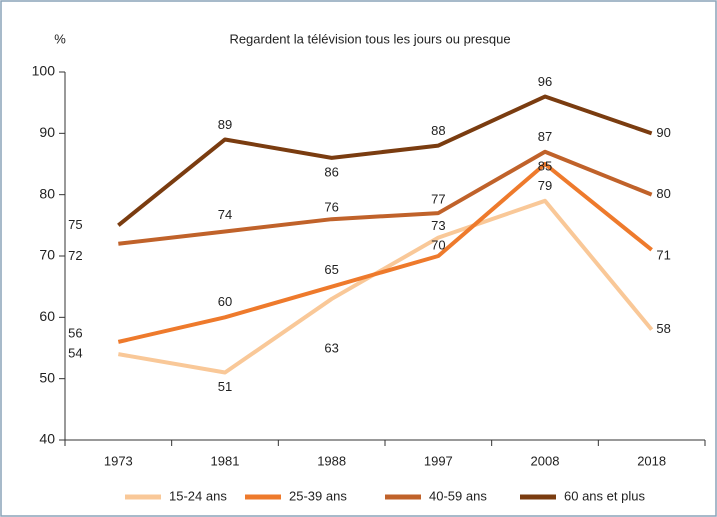 The image size is (717, 517). I want to click on data-label: 77, so click(438, 199).